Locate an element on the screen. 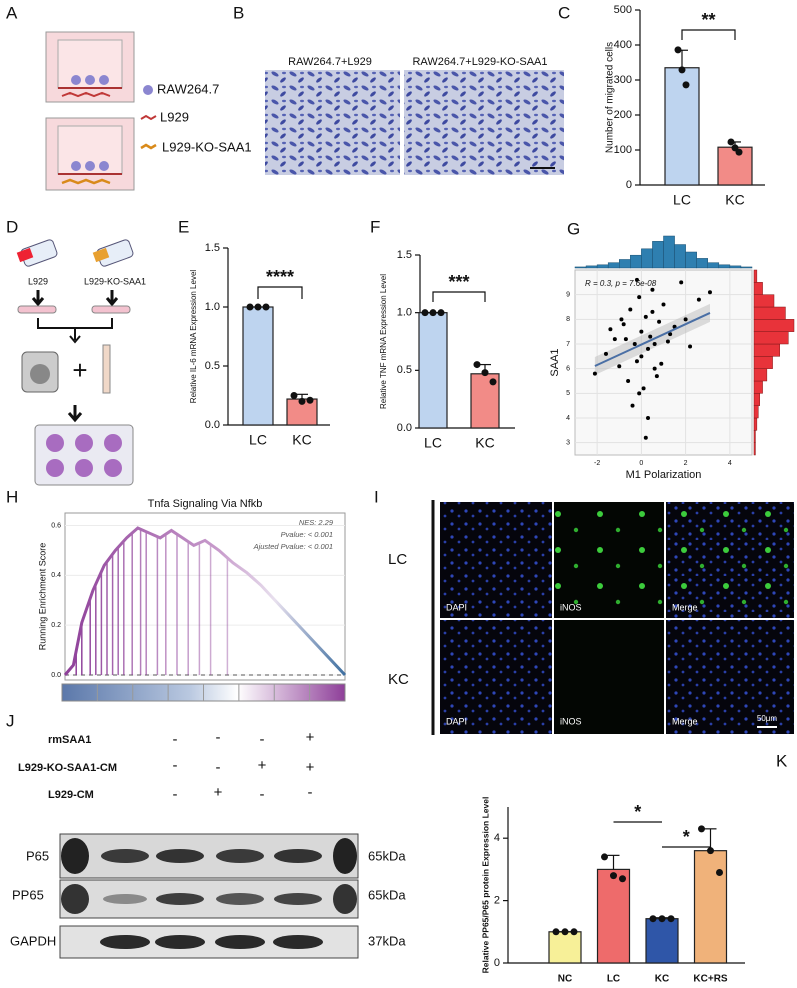  workflow-diagram is located at coordinates (75, 362).